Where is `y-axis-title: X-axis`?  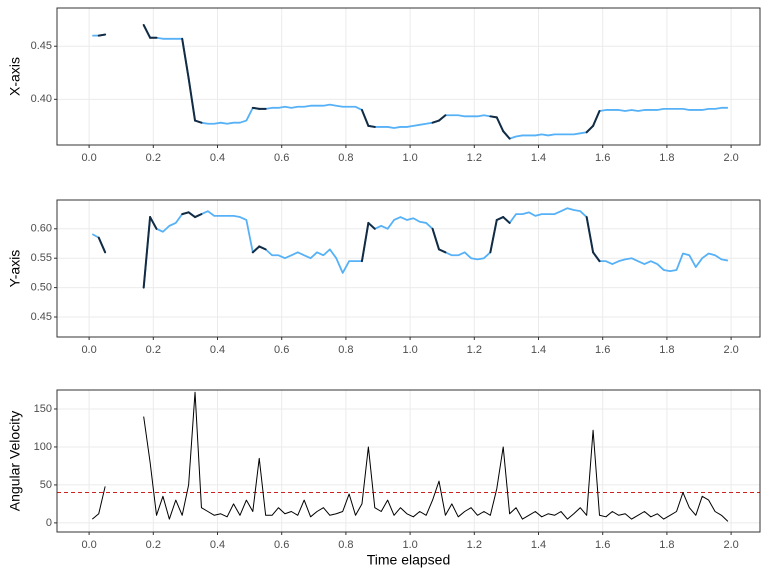 y-axis-title: X-axis is located at coordinates (15, 76).